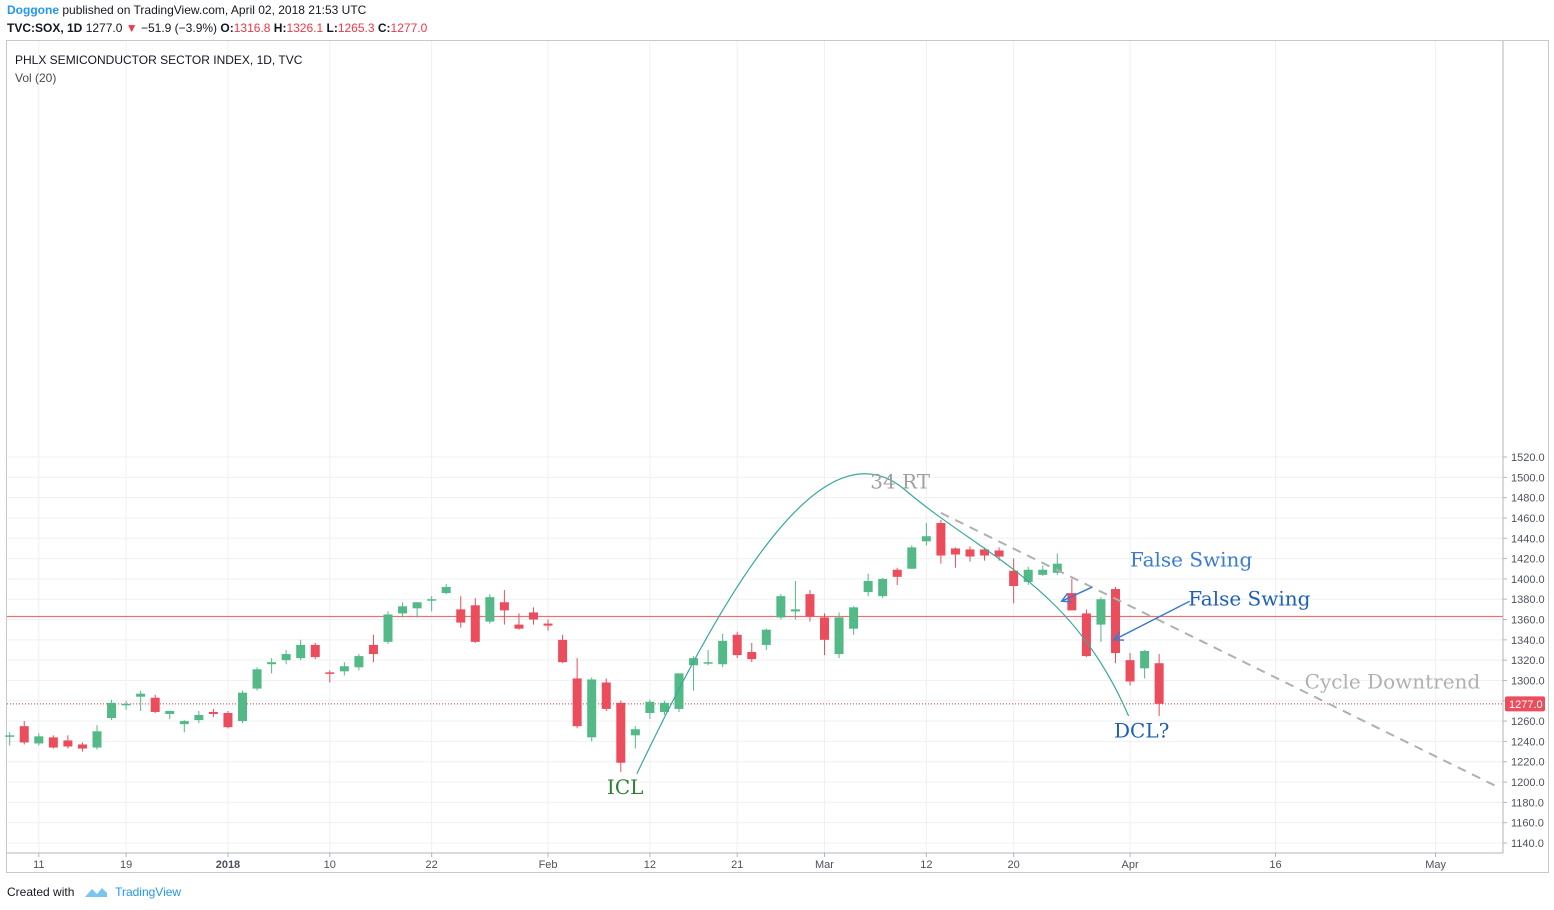 Image resolution: width=1554 pixels, height=910 pixels. What do you see at coordinates (1528, 661) in the screenshot?
I see `price-tick-label: 1320.0` at bounding box center [1528, 661].